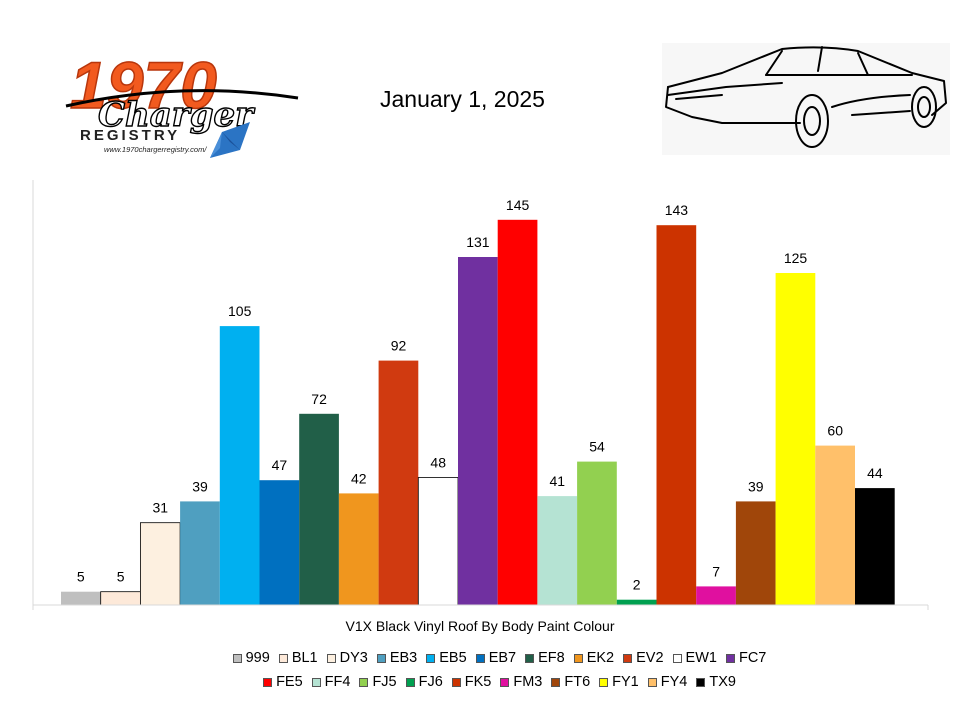 This screenshot has height=720, width=960. What do you see at coordinates (577, 682) in the screenshot?
I see `legend-label: FT6` at bounding box center [577, 682].